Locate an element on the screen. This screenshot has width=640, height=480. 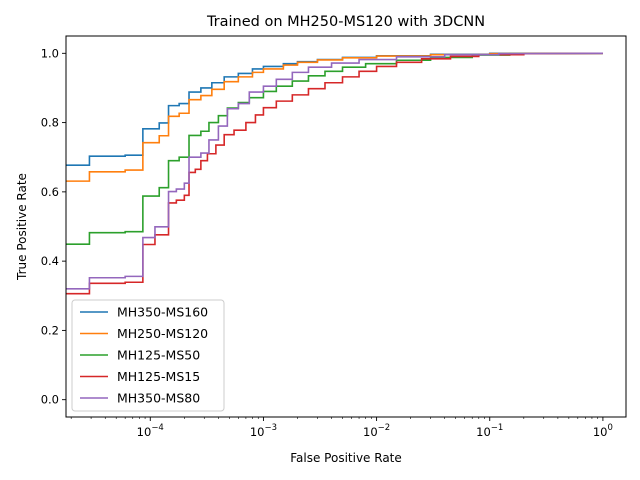
y-axis-ticks: 0.0 0.2 0.4 0.6 0.8 1.0 is located at coordinates (53, 226).